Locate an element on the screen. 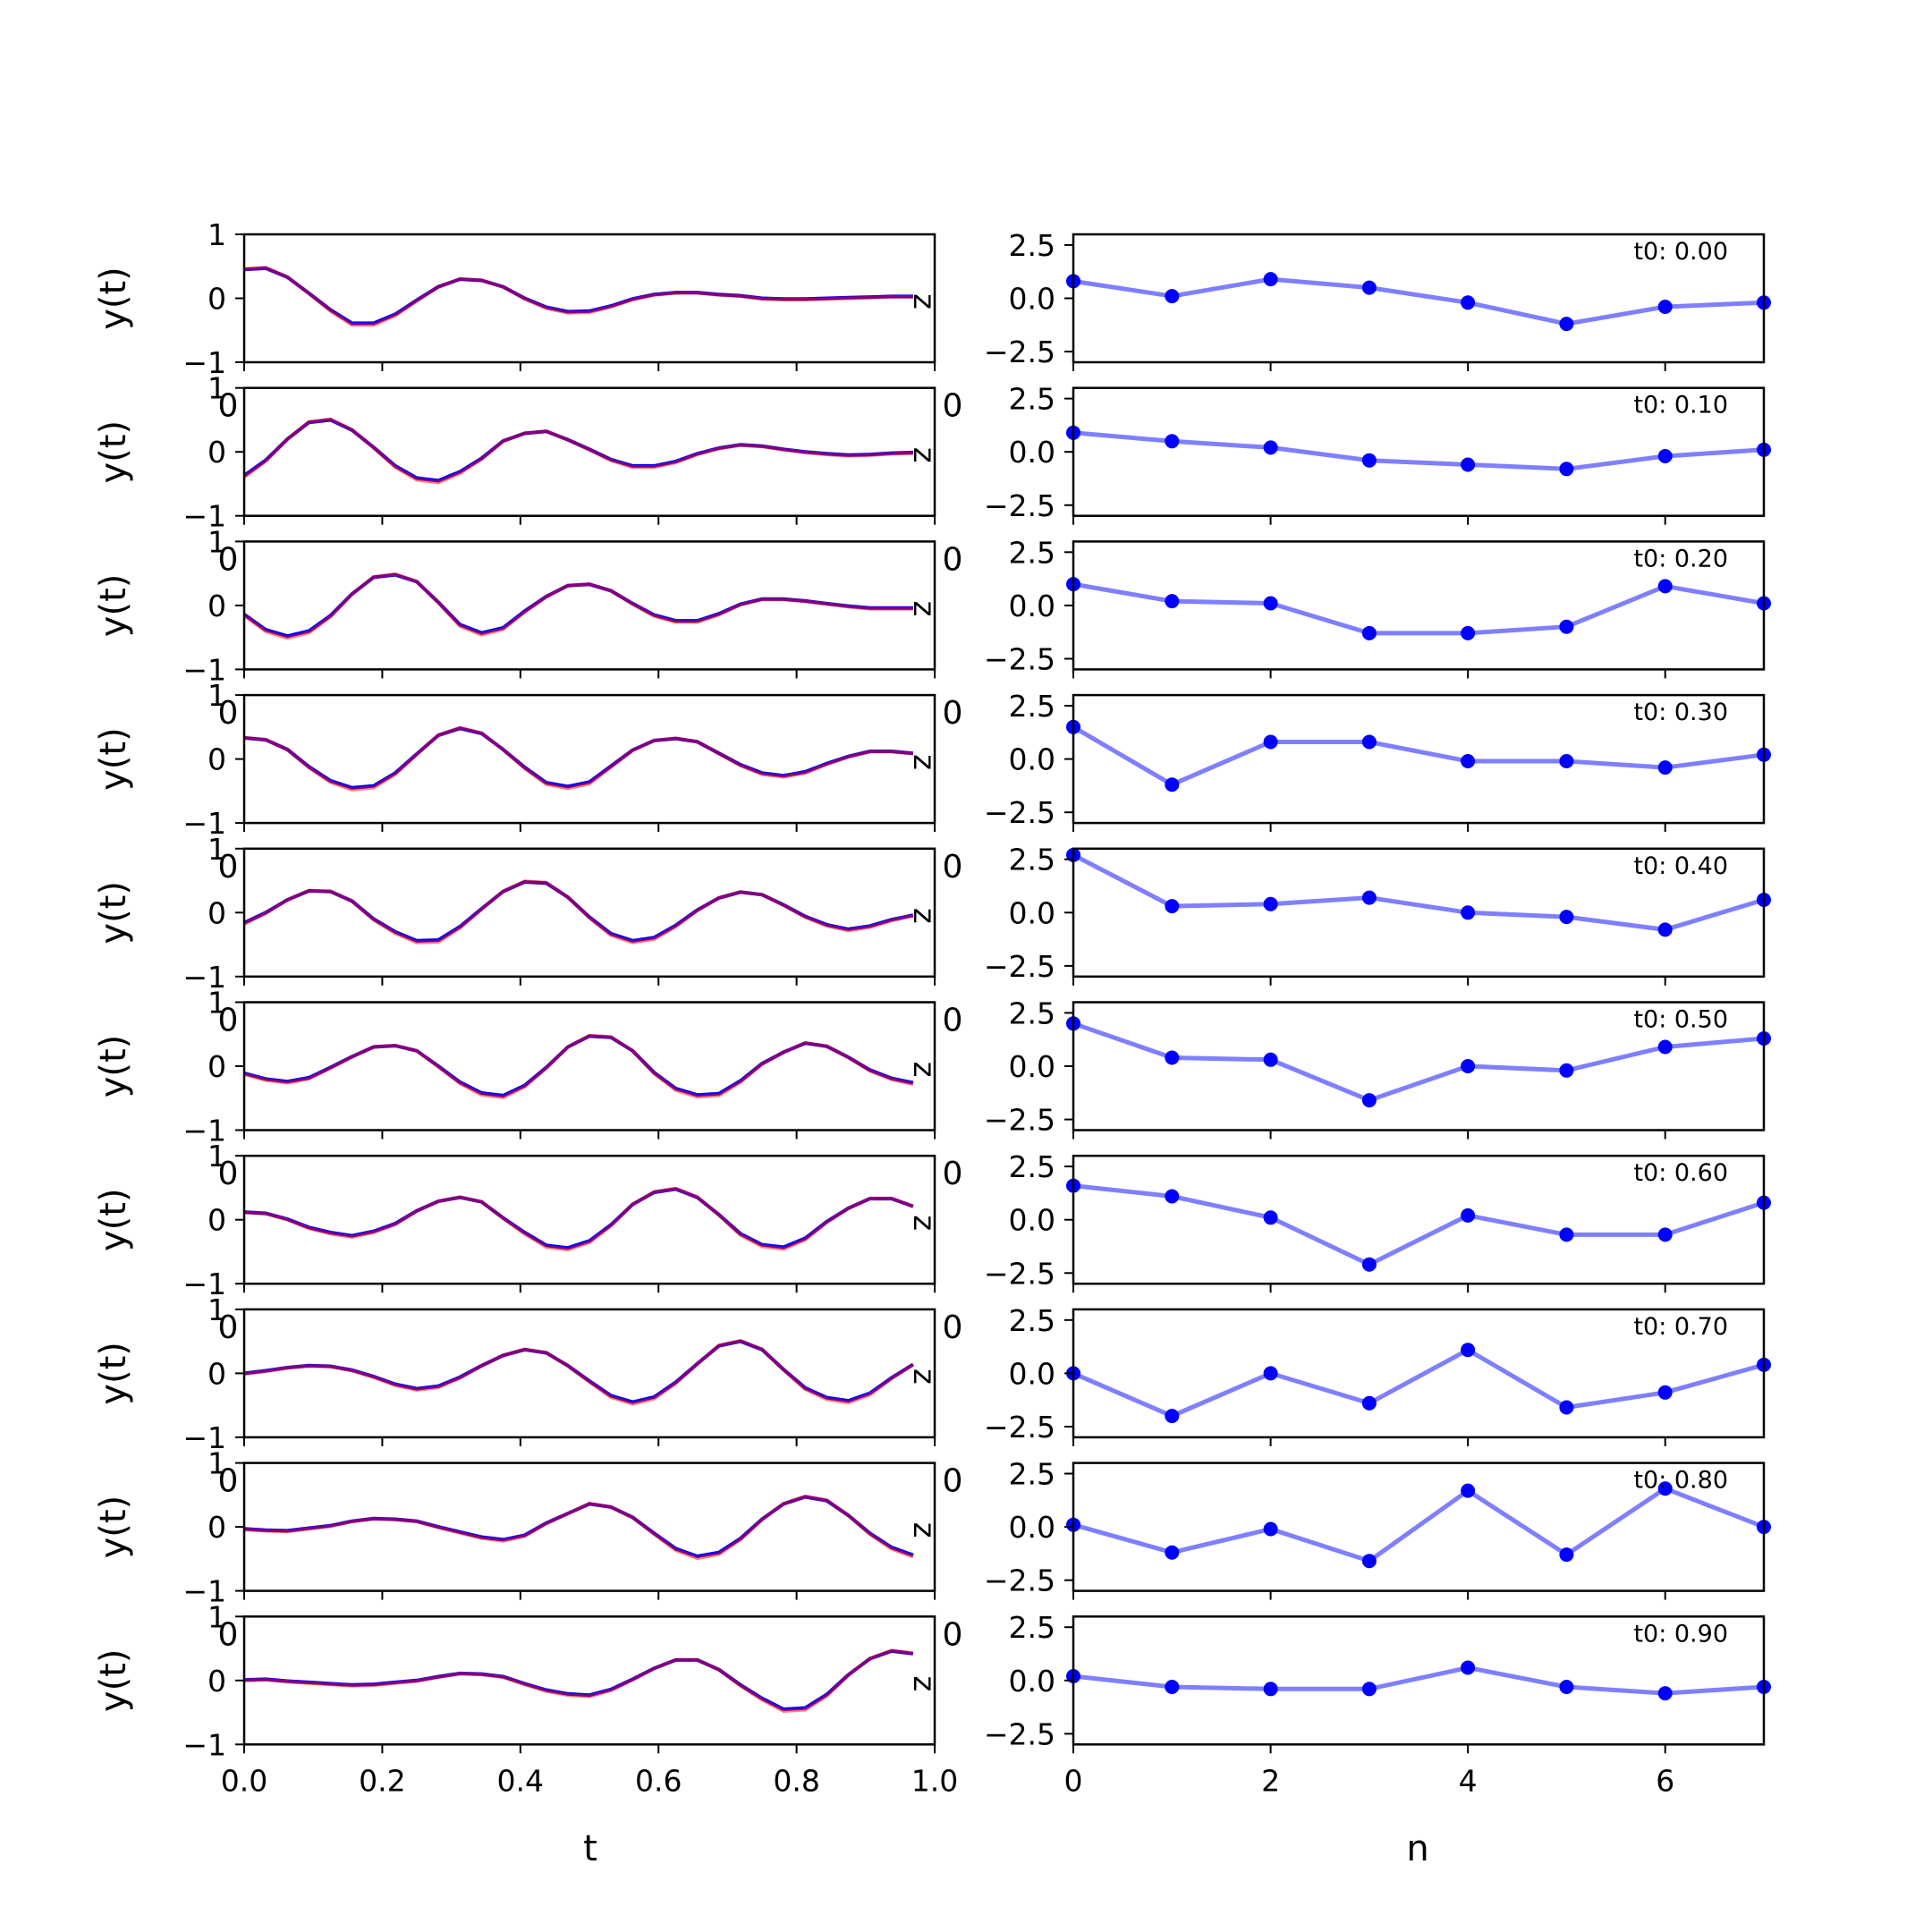  x-tick-label: 1.0 is located at coordinates (934, 1780).